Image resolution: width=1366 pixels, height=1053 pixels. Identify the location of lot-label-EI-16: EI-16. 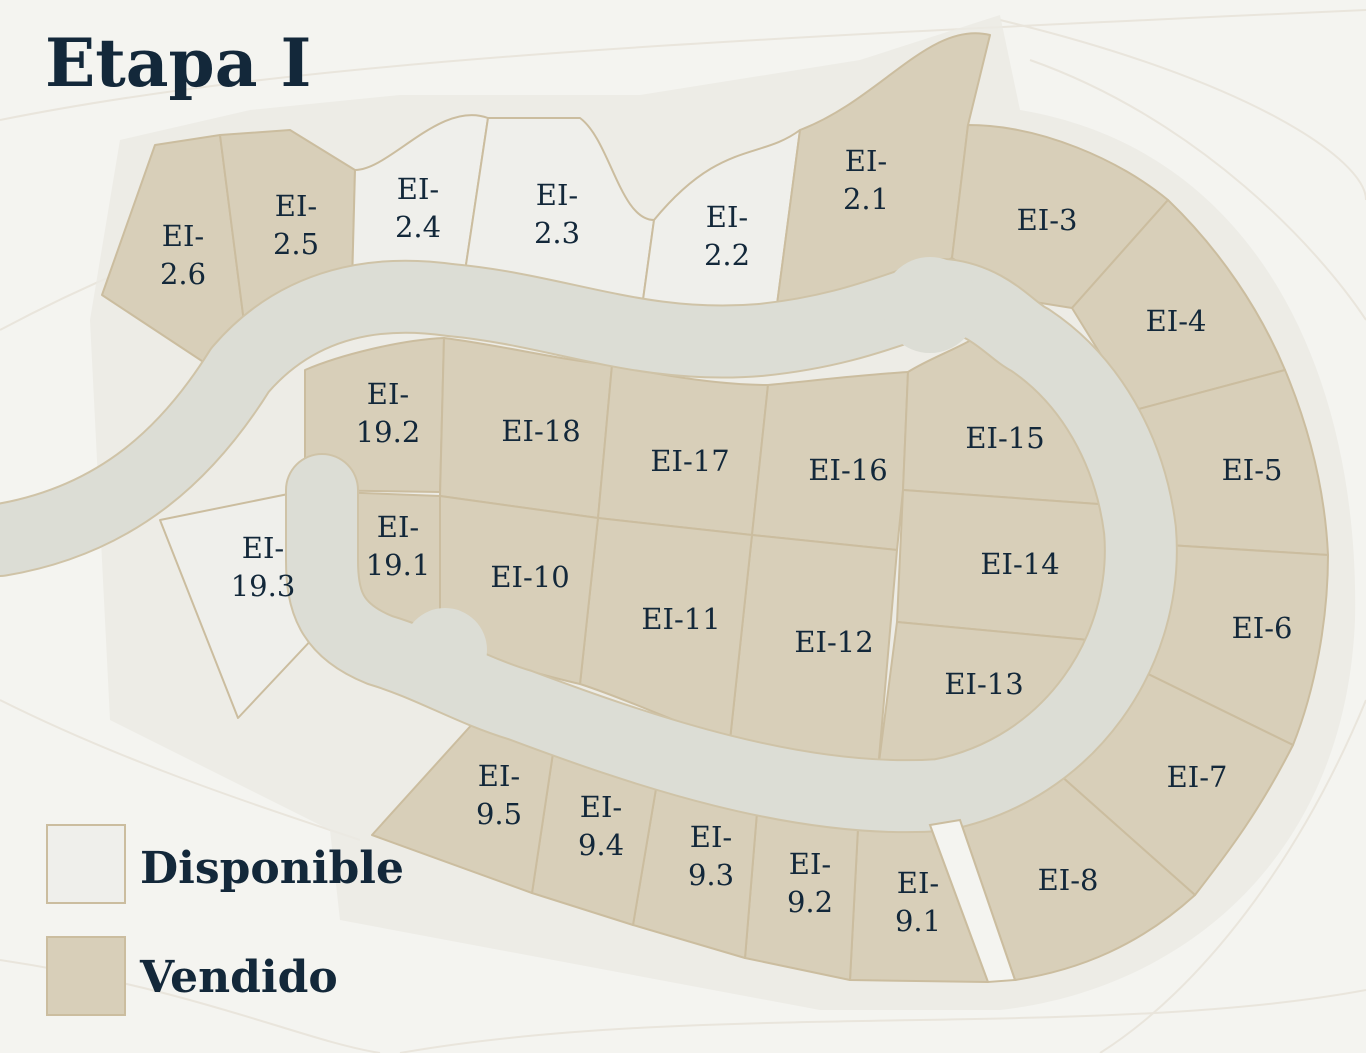
(847, 470).